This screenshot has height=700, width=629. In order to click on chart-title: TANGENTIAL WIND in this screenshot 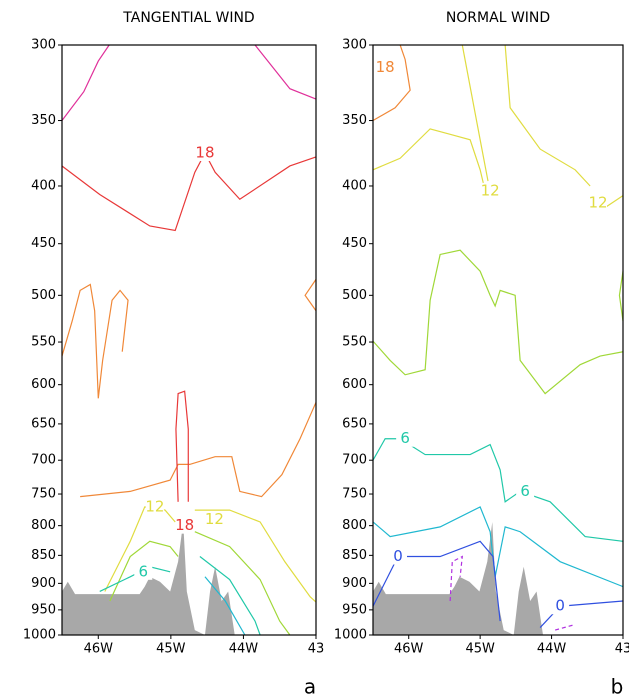, I will do `click(188, 18)`.